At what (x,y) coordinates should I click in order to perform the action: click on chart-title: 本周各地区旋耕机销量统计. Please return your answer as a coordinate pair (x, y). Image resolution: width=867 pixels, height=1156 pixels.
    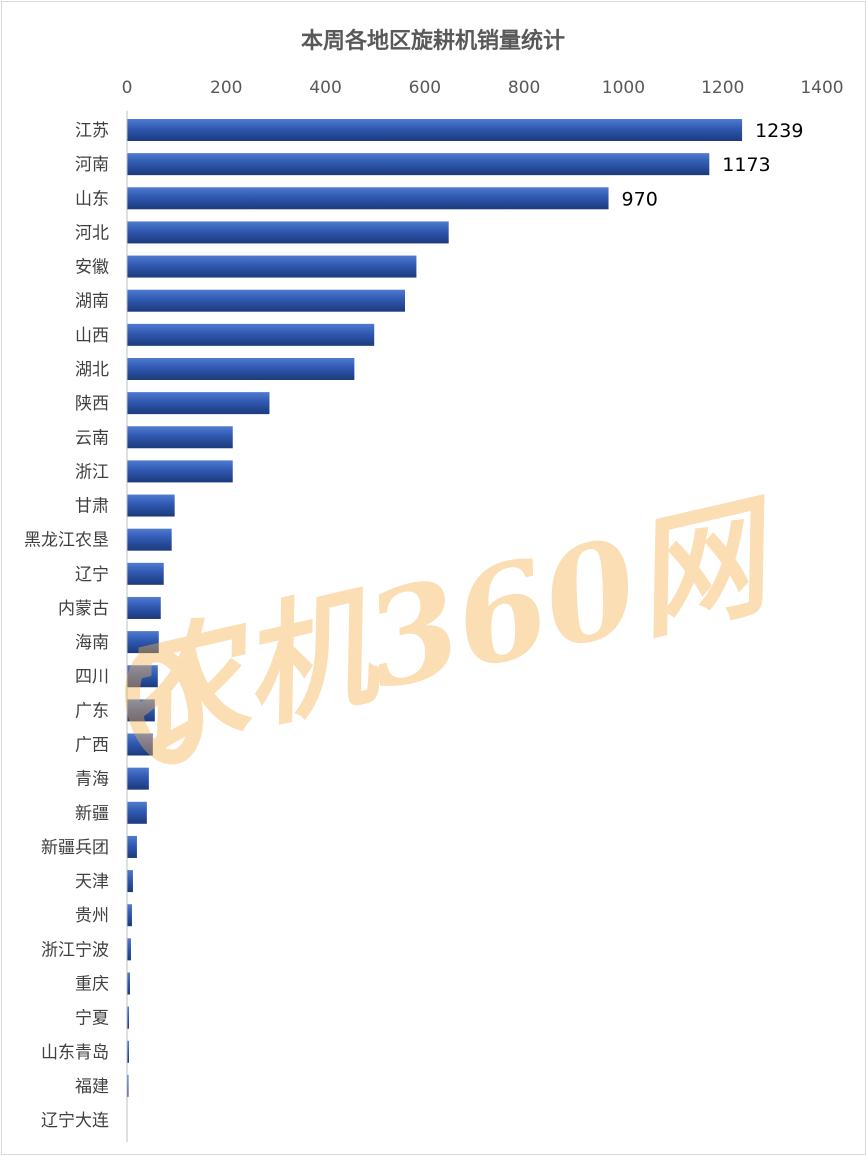
    Looking at the image, I should click on (433, 41).